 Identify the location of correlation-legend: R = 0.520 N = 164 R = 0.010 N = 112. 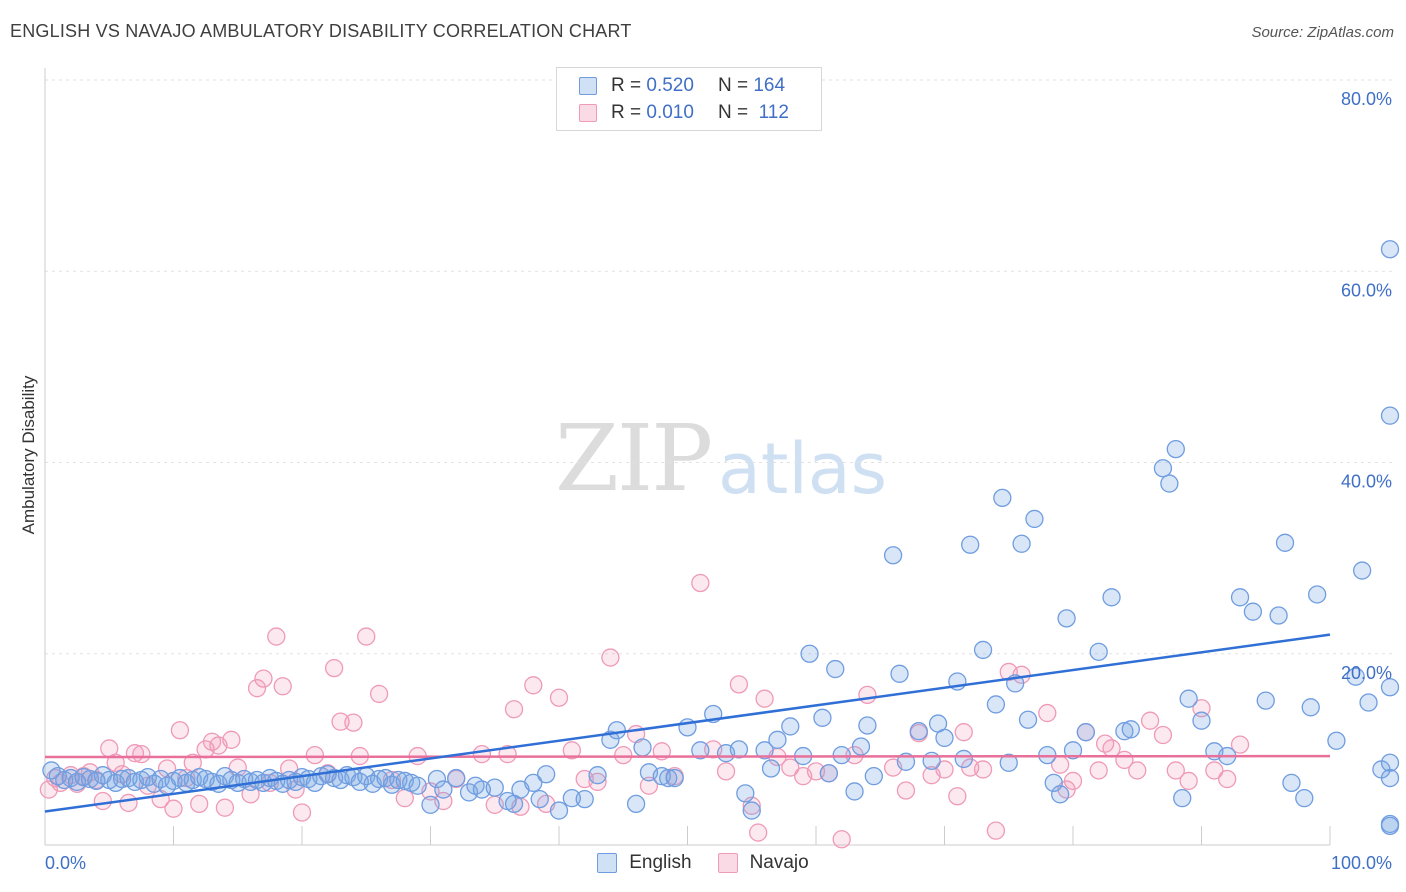
(689, 99).